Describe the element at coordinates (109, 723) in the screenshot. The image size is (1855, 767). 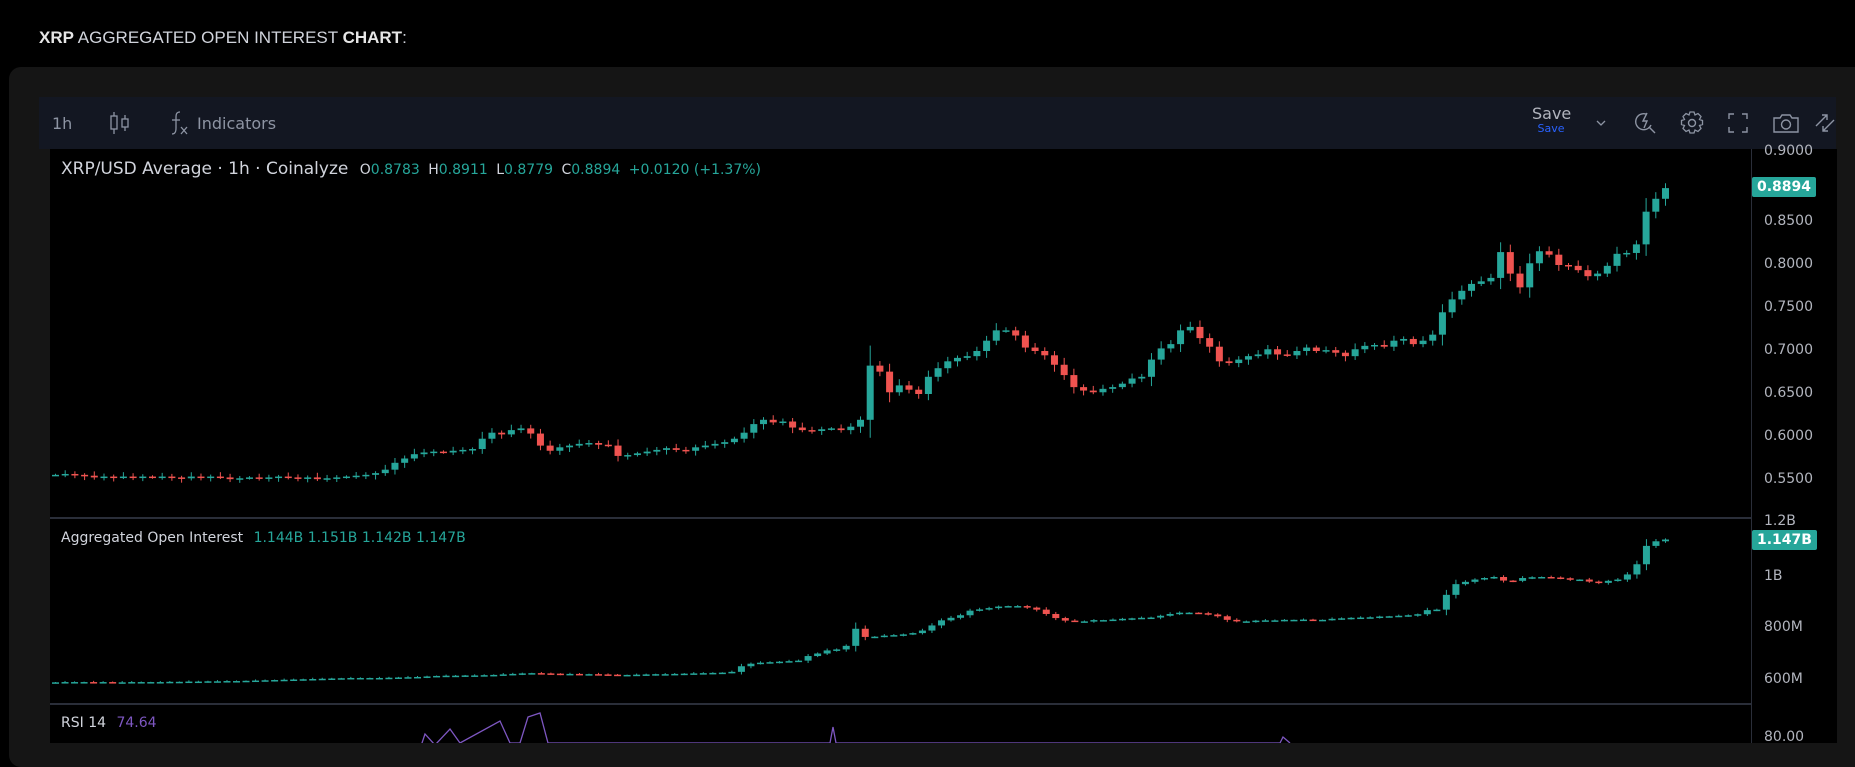
I see `rsi-legend: RSI 14 74.64` at that location.